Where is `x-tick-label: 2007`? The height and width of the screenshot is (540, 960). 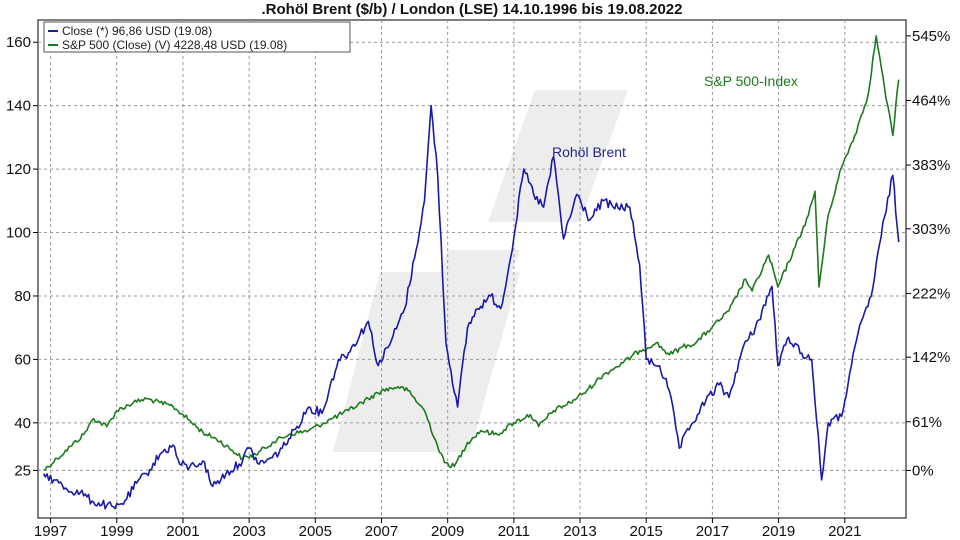 x-tick-label: 2007 is located at coordinates (381, 531).